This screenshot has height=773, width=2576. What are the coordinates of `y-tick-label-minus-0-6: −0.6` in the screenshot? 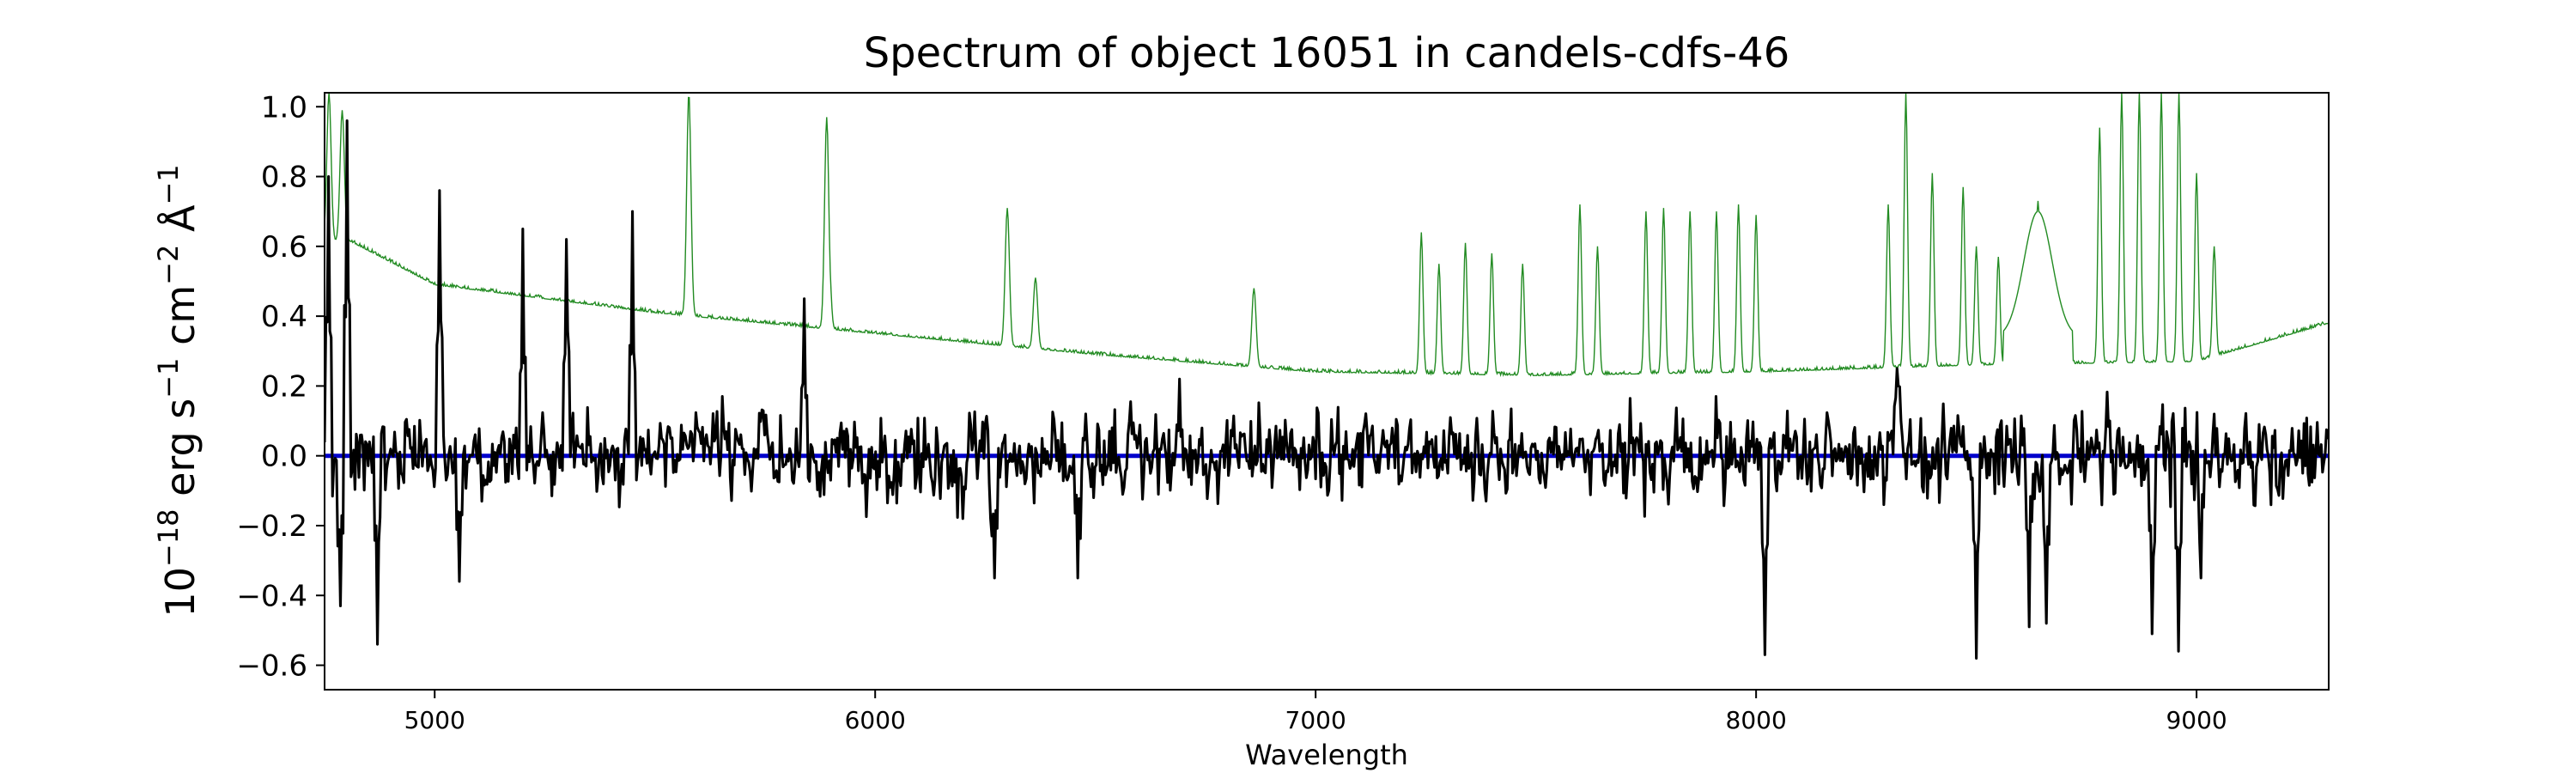 It's located at (271, 666).